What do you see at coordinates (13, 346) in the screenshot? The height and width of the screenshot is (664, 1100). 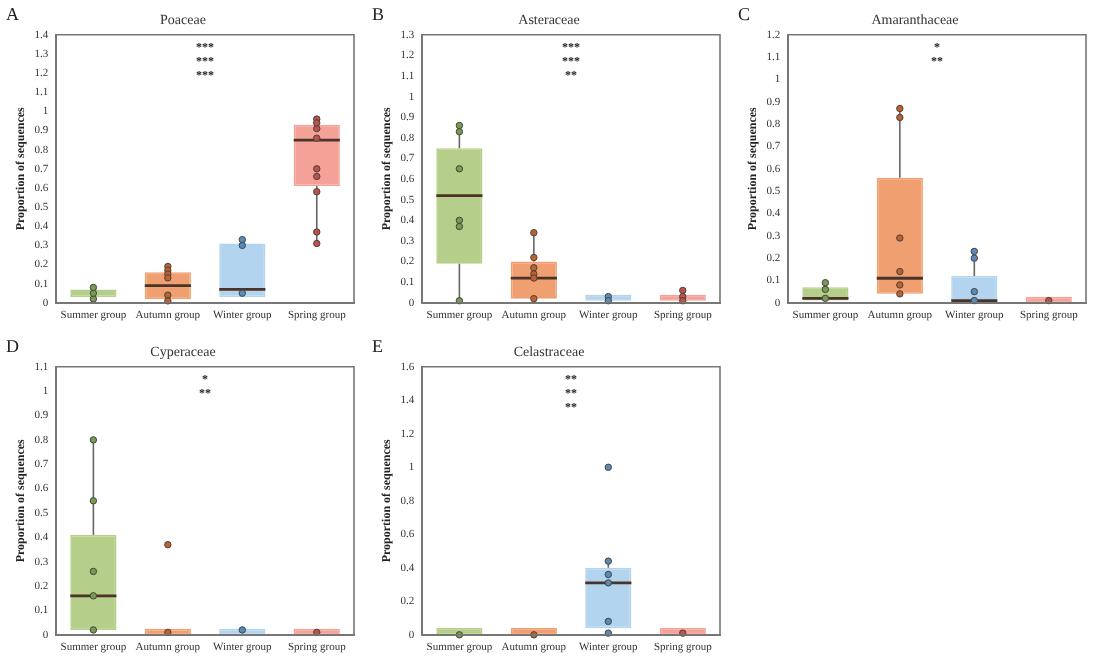 I see `text: D` at bounding box center [13, 346].